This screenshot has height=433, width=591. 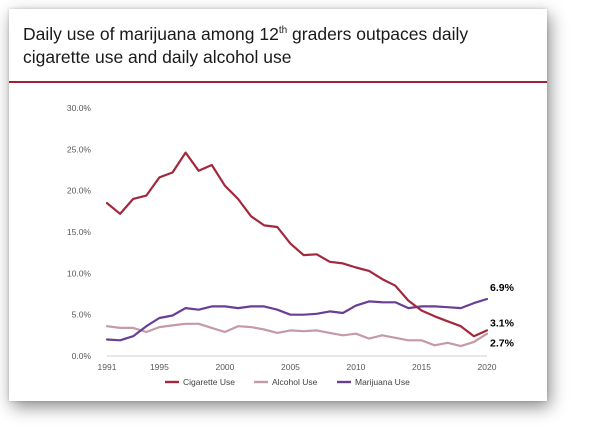 I want to click on y-tick-label: 15.0%, so click(x=79, y=232).